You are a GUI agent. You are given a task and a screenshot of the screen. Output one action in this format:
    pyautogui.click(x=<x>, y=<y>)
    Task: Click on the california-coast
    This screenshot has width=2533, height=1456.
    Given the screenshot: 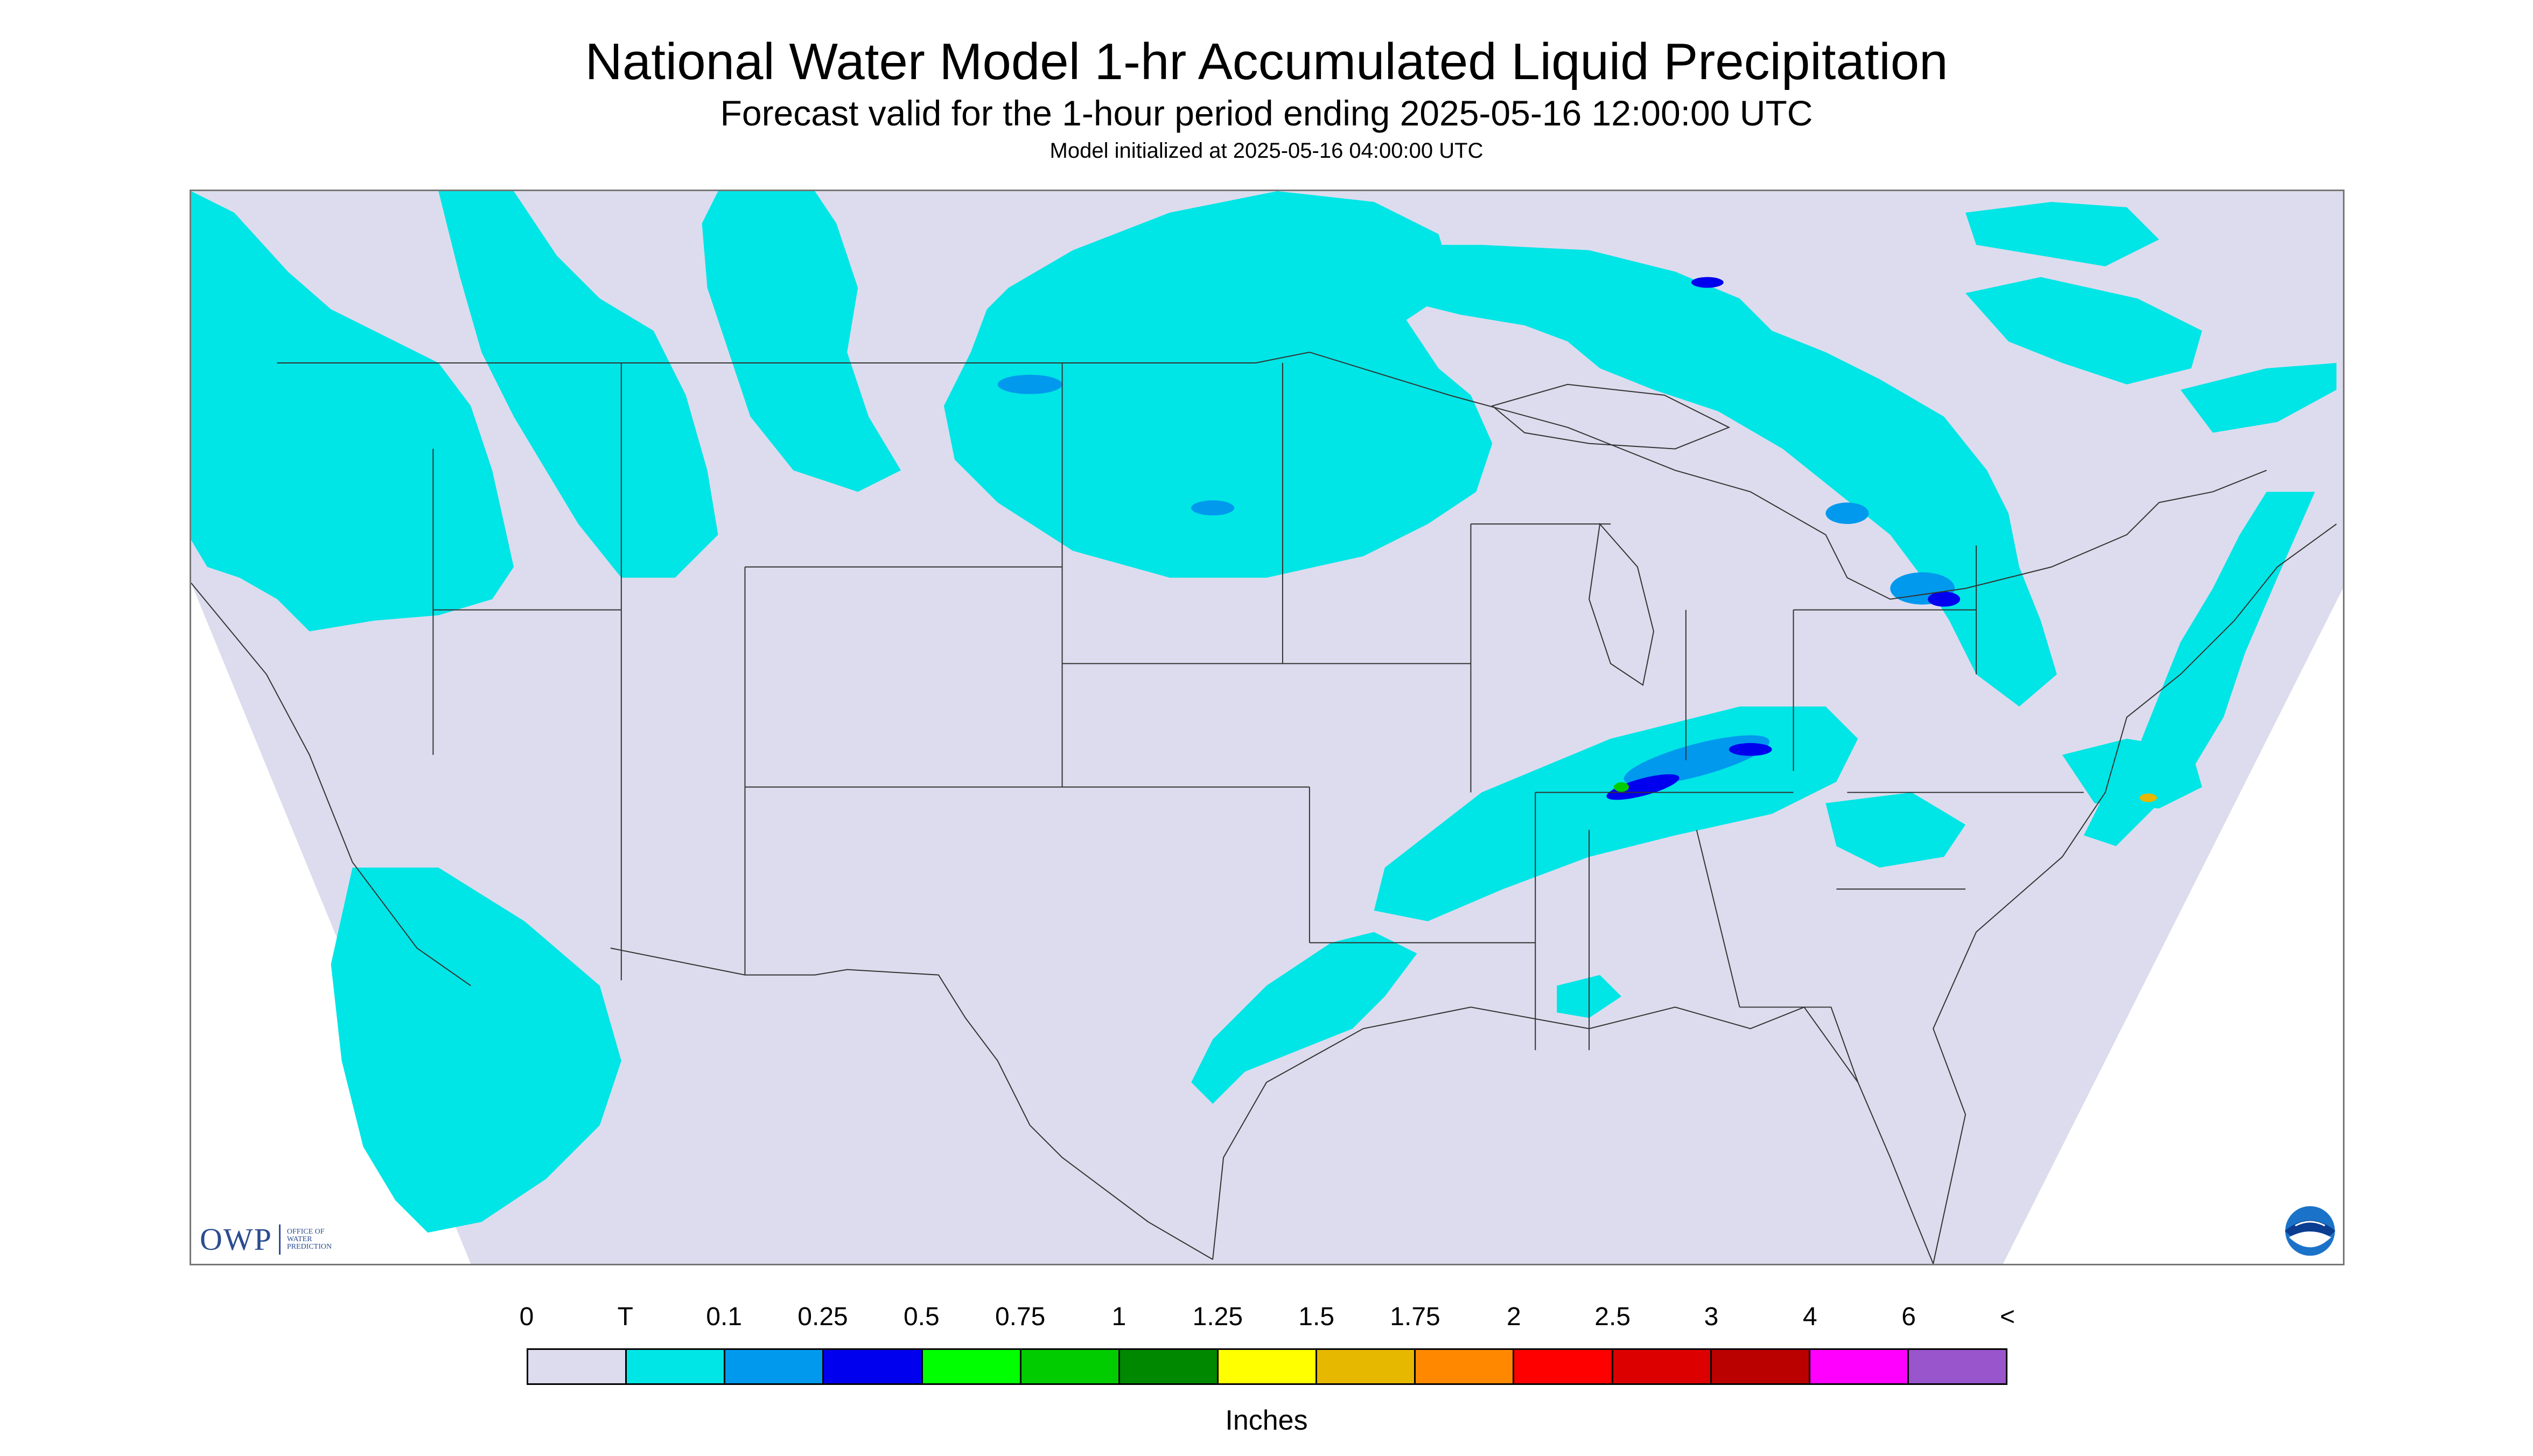 What is the action you would take?
    pyautogui.click(x=331, y=784)
    